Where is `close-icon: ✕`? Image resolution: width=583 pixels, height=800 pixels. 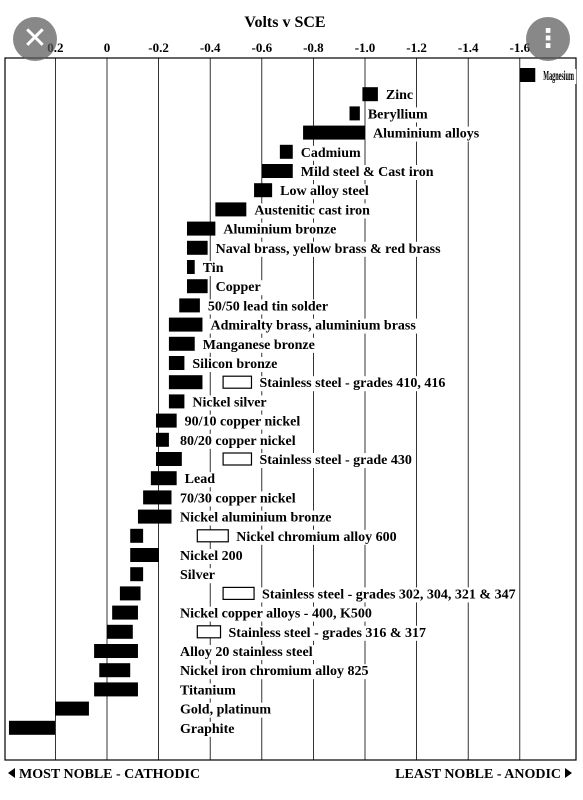
close-icon: ✕ is located at coordinates (35, 38).